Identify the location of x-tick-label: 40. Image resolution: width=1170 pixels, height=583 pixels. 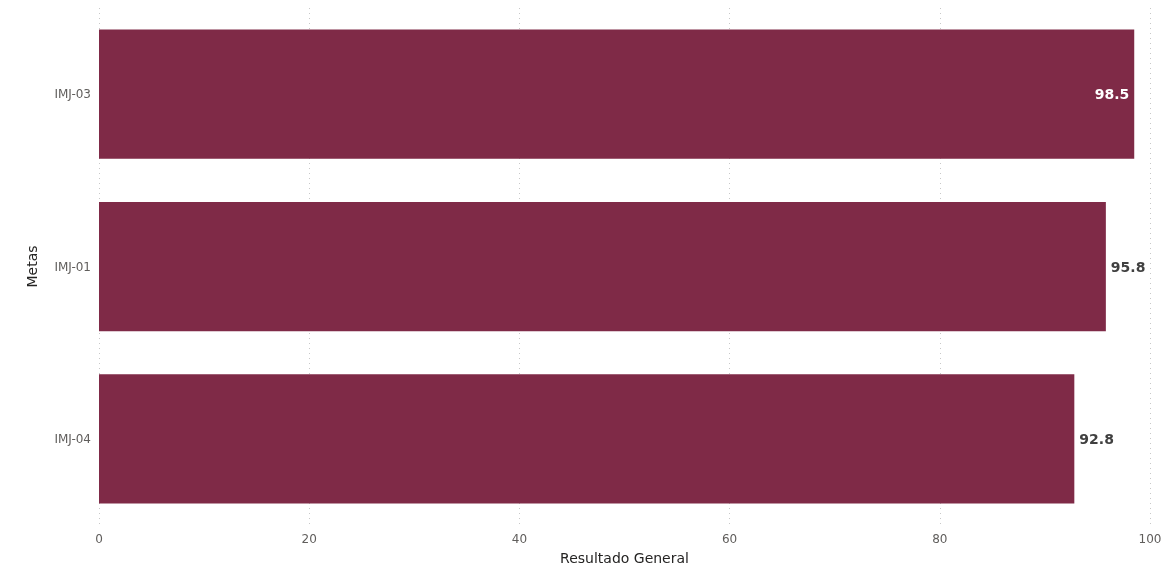
(519, 539).